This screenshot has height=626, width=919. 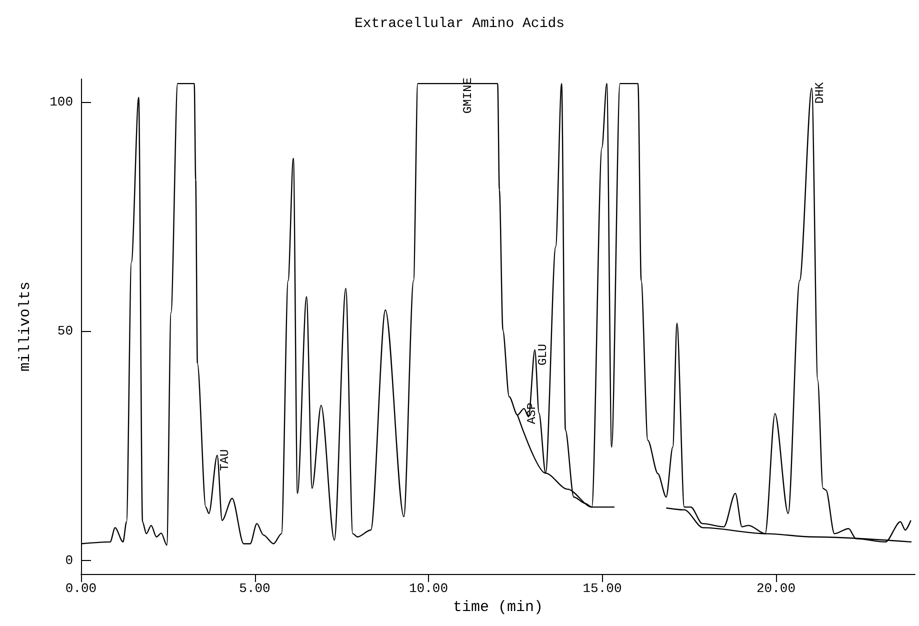 I want to click on x-axis-title: time (min), so click(x=498, y=607).